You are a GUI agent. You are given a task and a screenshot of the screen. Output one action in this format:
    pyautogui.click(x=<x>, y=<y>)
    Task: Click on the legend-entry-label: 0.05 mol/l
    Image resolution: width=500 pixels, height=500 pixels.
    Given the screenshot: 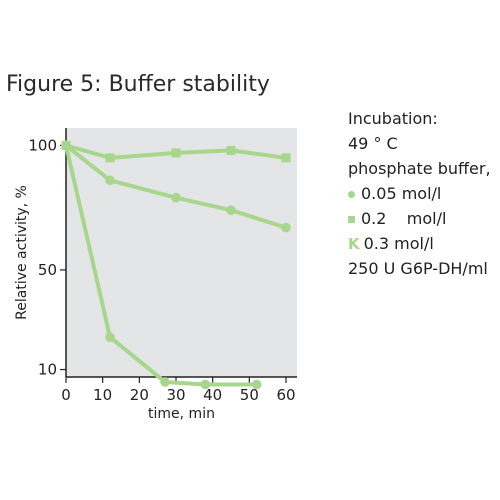 What is the action you would take?
    pyautogui.click(x=401, y=193)
    